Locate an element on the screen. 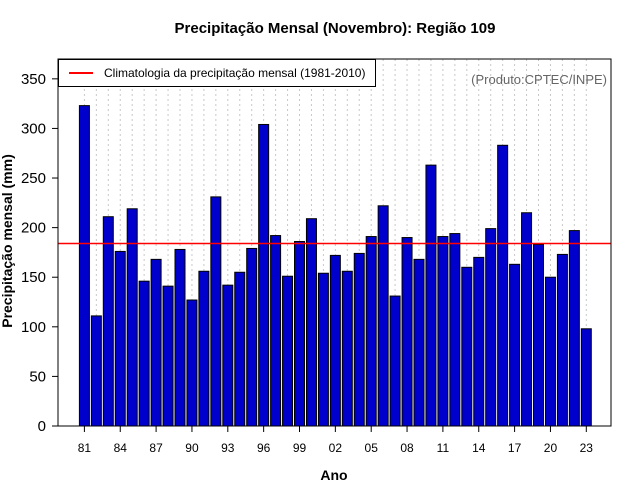  legend-line-swatch is located at coordinates (81, 73).